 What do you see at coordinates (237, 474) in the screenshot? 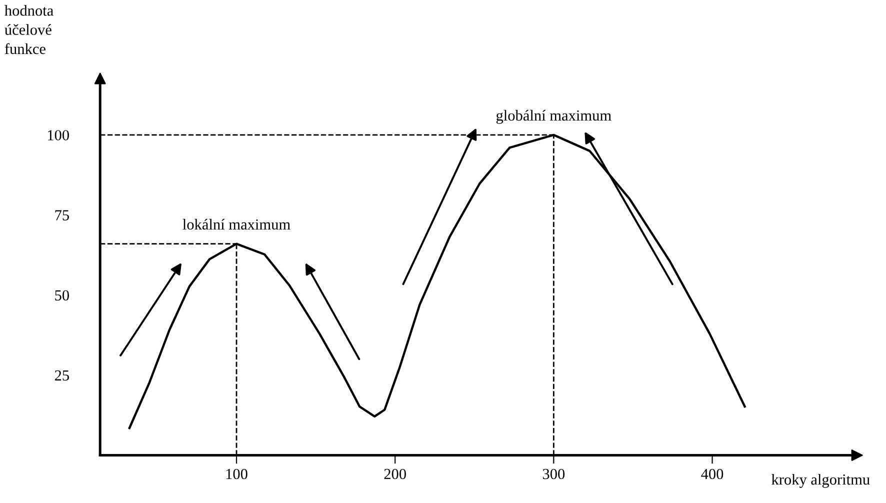
I see `x-tick-label: 100` at bounding box center [237, 474].